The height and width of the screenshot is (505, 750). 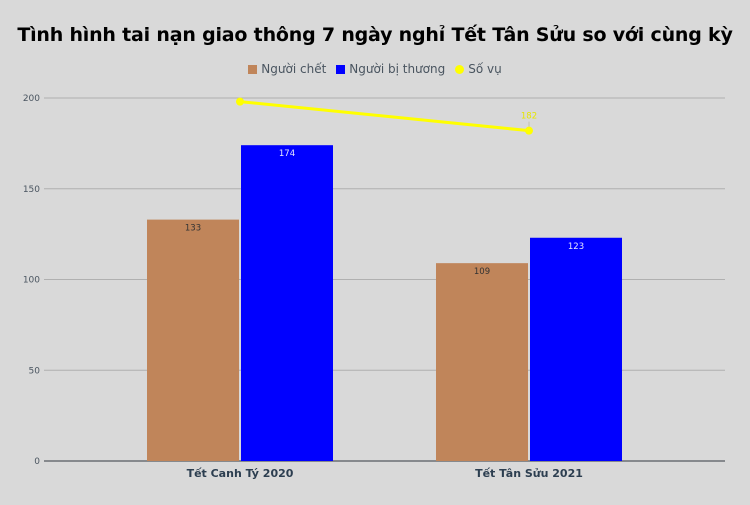 What do you see at coordinates (31, 190) in the screenshot?
I see `y-tick-label: 150` at bounding box center [31, 190].